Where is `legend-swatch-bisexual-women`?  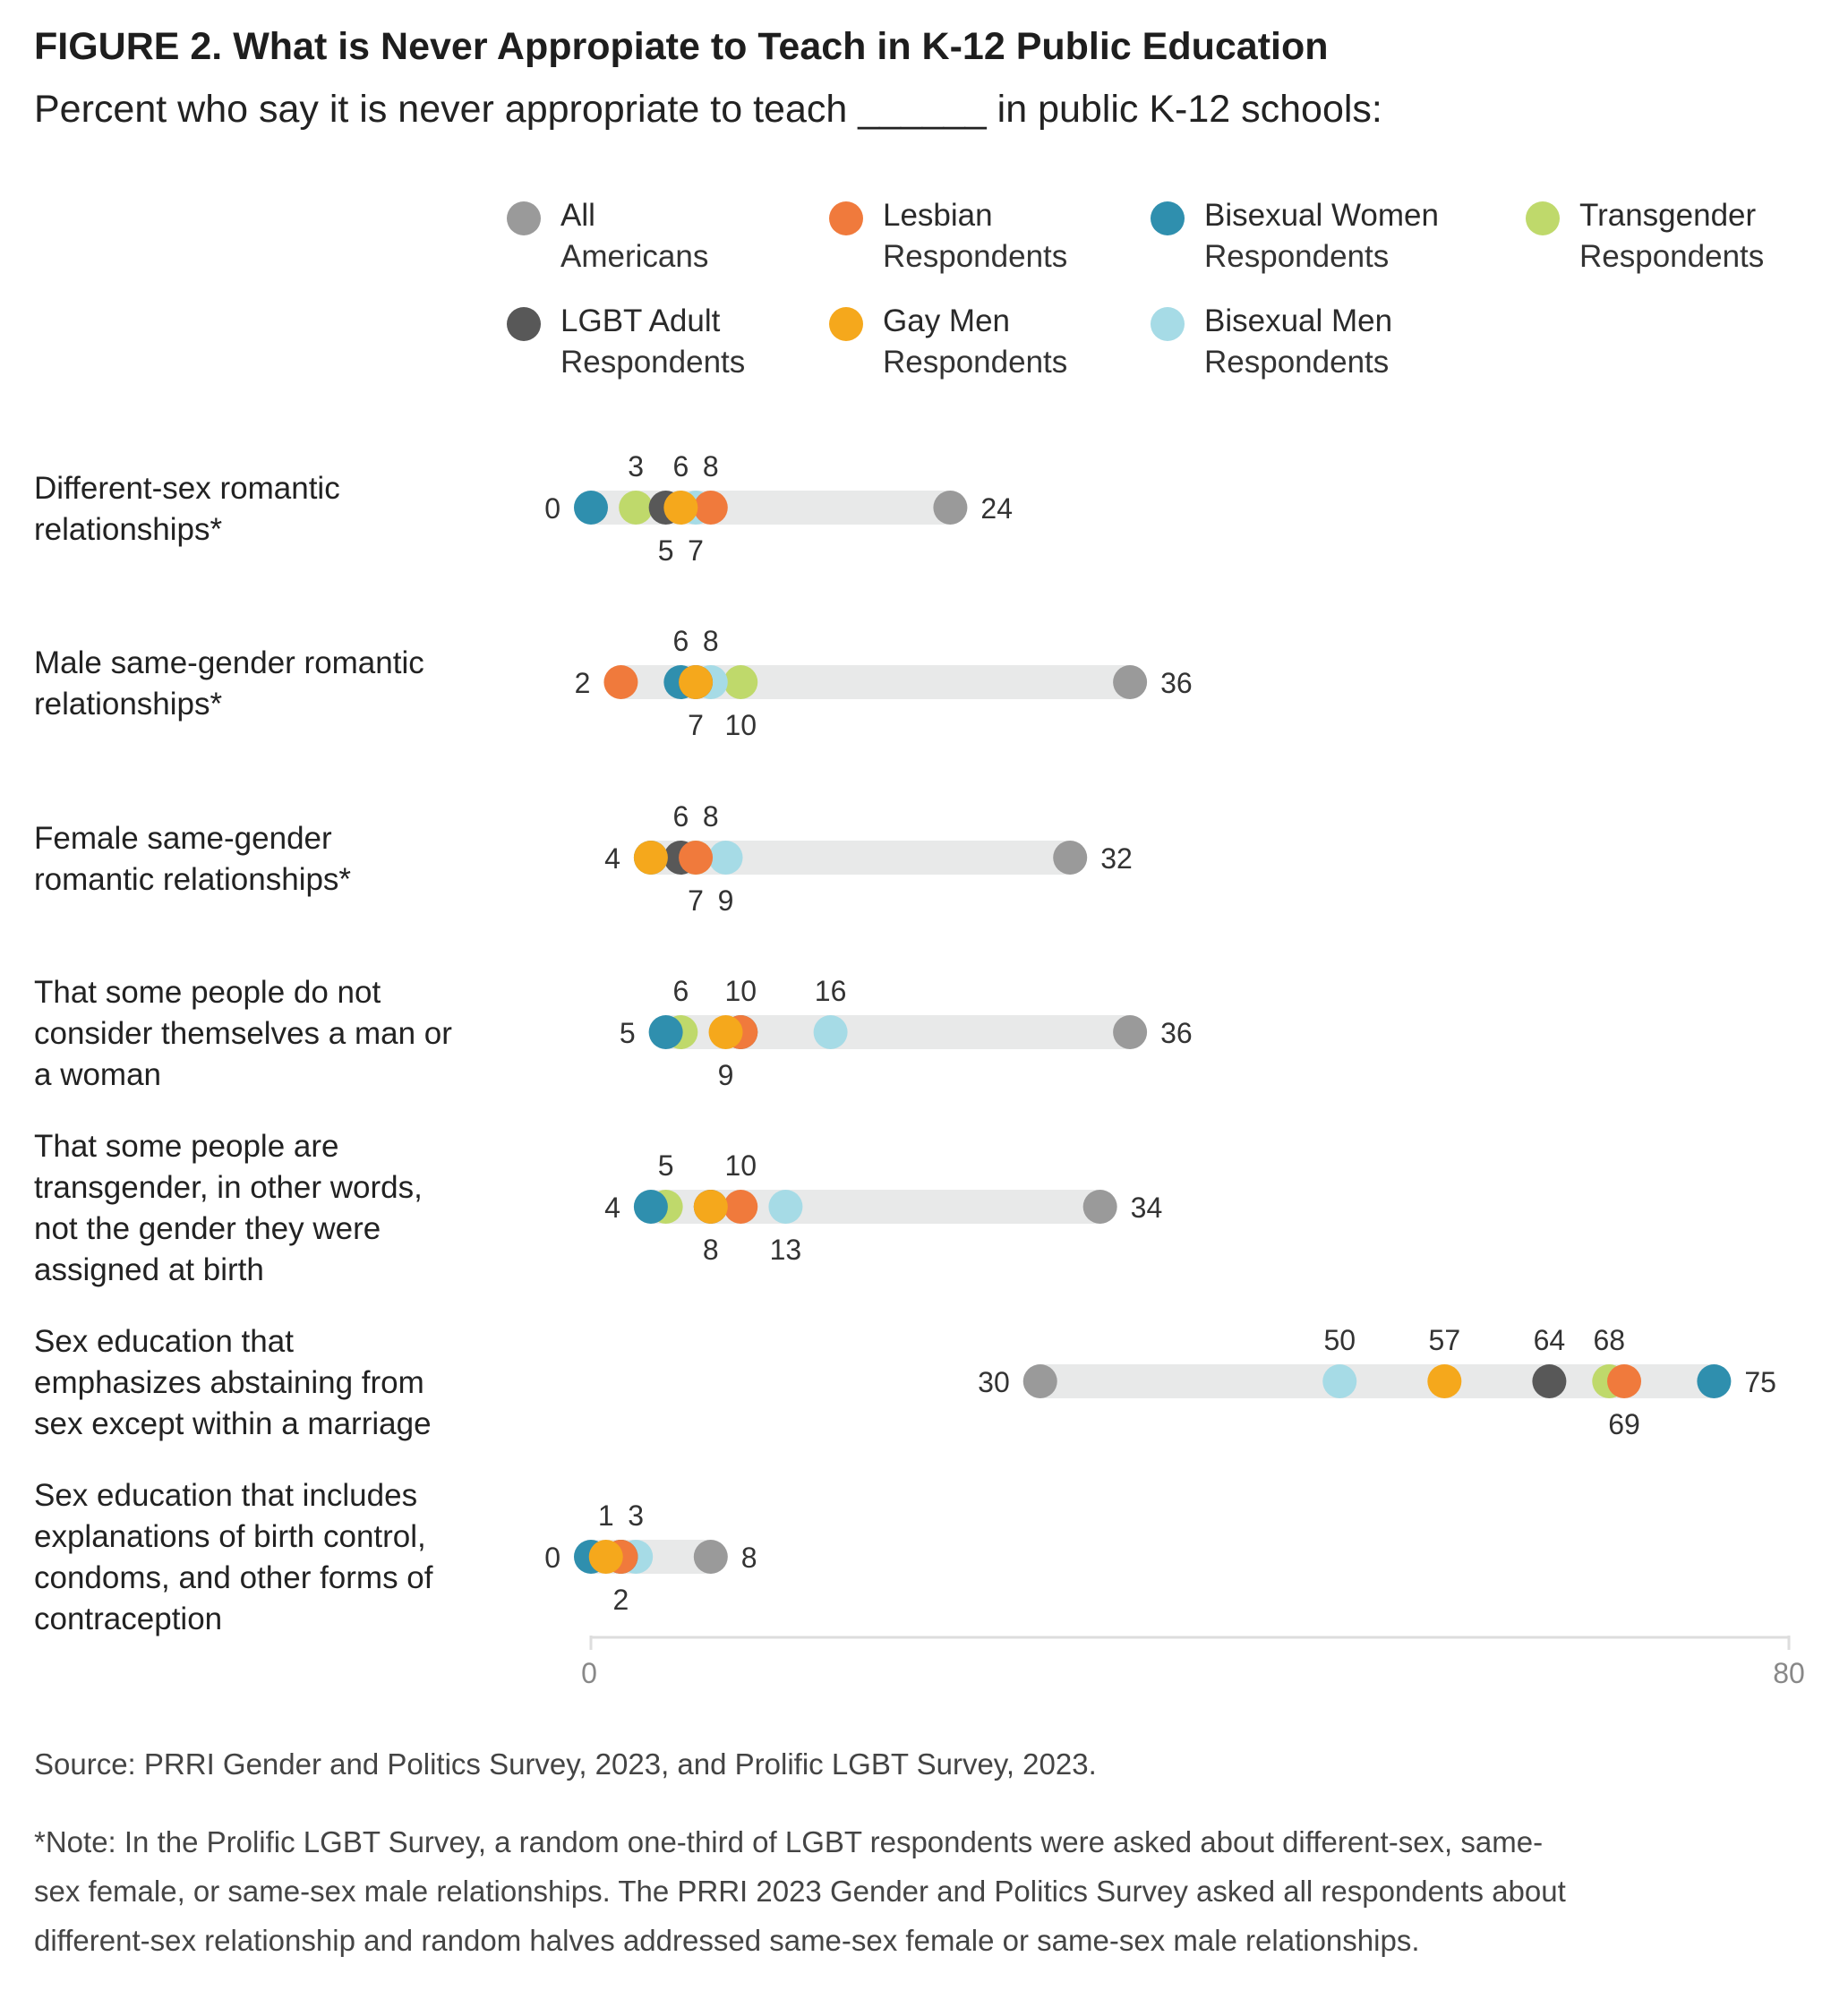
legend-swatch-bisexual-women is located at coordinates (1168, 218).